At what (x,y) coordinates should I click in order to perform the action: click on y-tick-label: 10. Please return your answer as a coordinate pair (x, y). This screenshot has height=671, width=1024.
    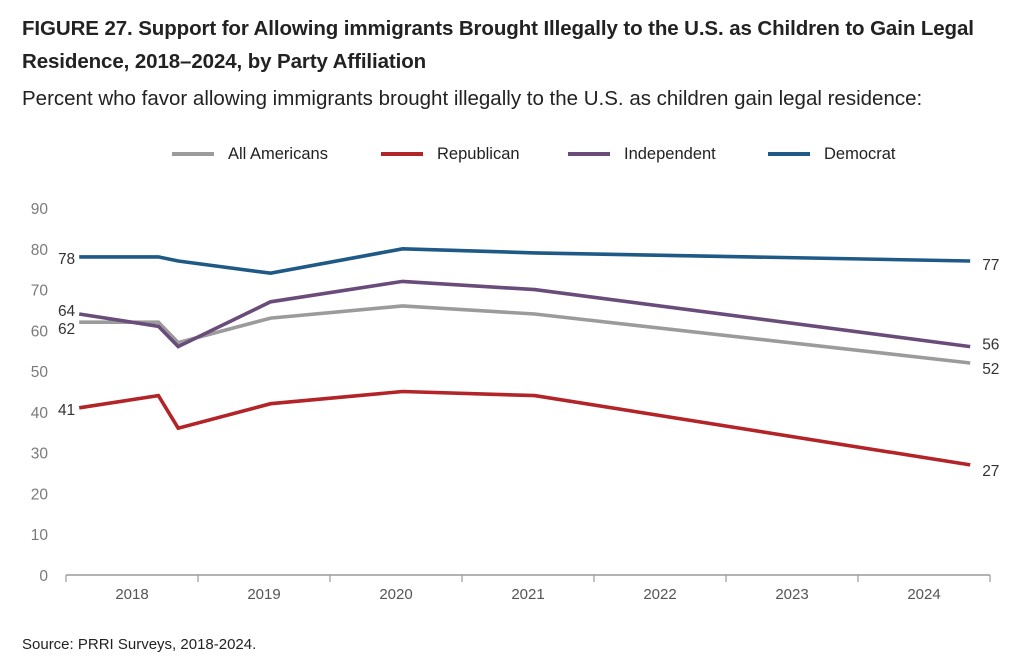
    Looking at the image, I should click on (40, 535).